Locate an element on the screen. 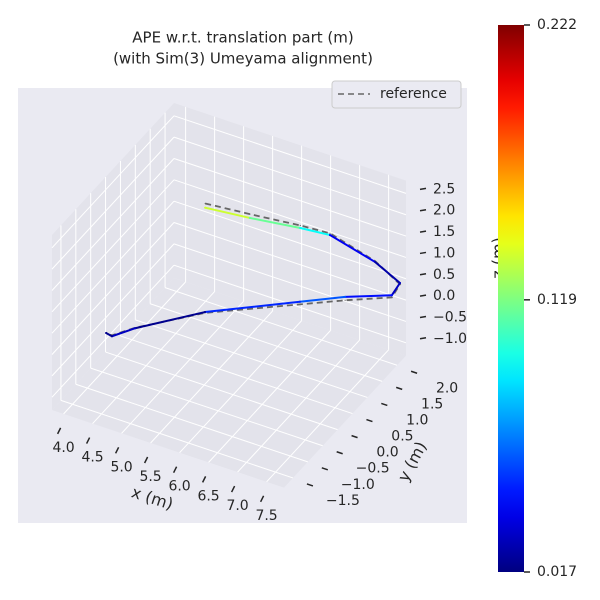  z-tick-label: 2.5 is located at coordinates (444, 189).